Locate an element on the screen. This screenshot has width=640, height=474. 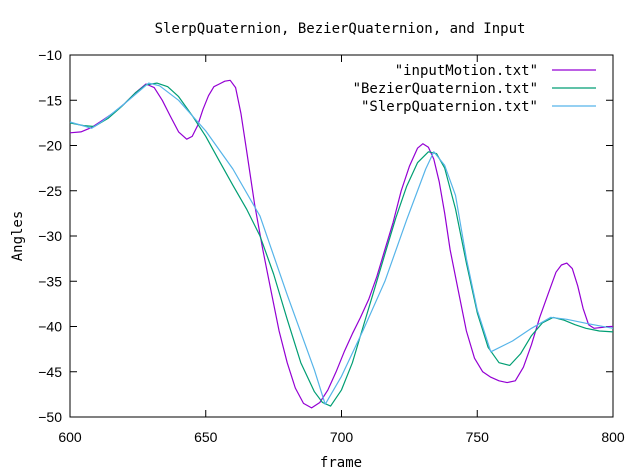
y-tick-label: −30 is located at coordinates (50, 236).